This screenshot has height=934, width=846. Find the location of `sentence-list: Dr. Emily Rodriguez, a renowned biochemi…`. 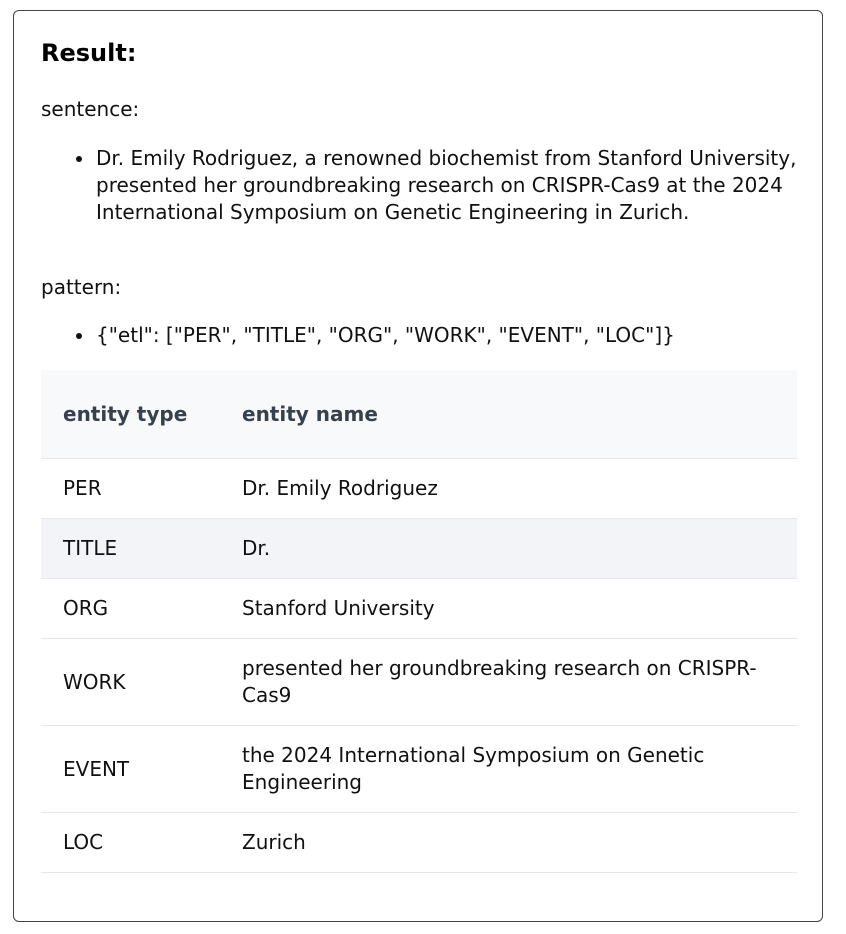

sentence-list: Dr. Emily Rodriguez, a renowned biochemi… is located at coordinates (419, 185).